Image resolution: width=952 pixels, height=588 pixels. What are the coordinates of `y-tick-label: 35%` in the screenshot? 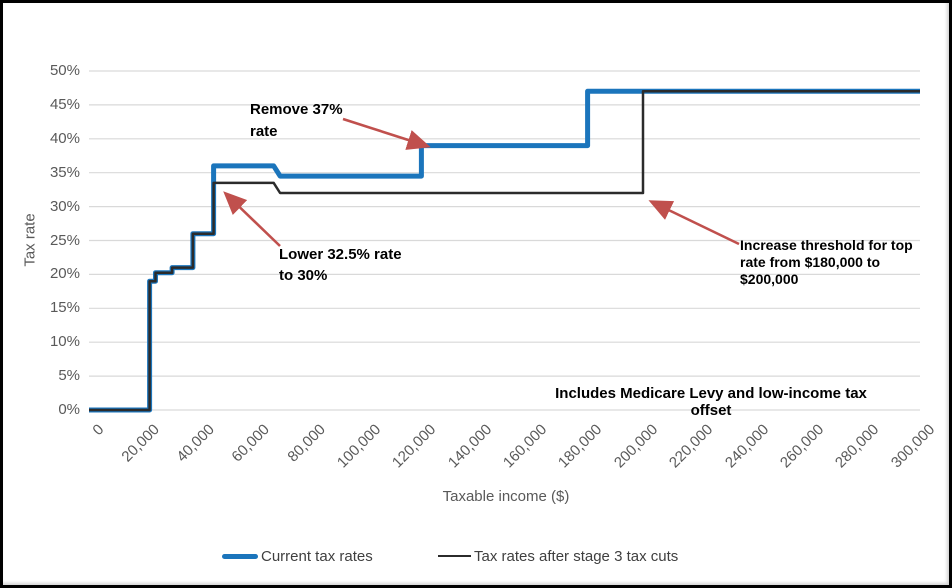 It's located at (64, 172).